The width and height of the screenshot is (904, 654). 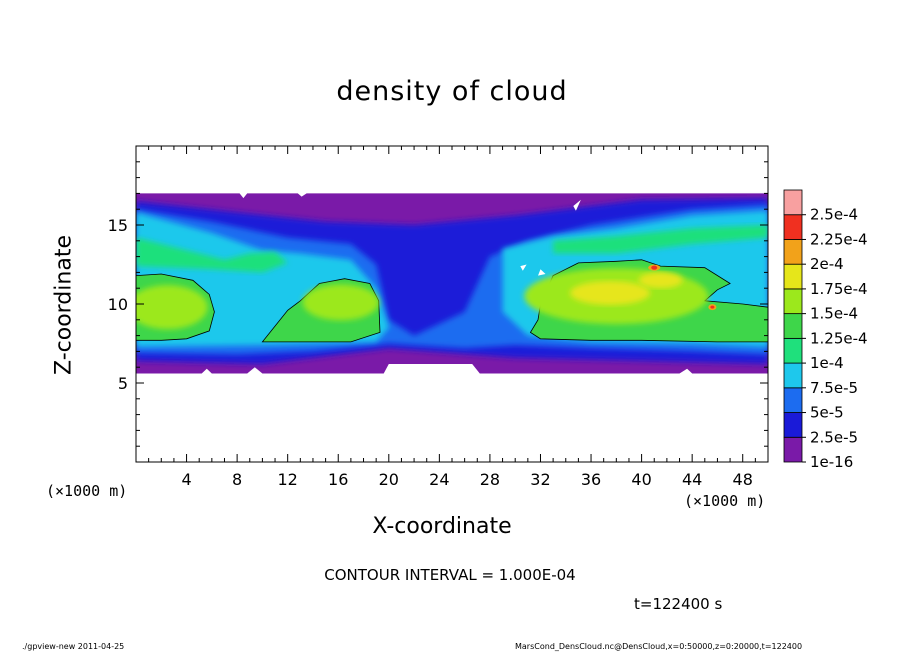 What do you see at coordinates (660, 239) in the screenshot?
I see `teal-band-upper-right` at bounding box center [660, 239].